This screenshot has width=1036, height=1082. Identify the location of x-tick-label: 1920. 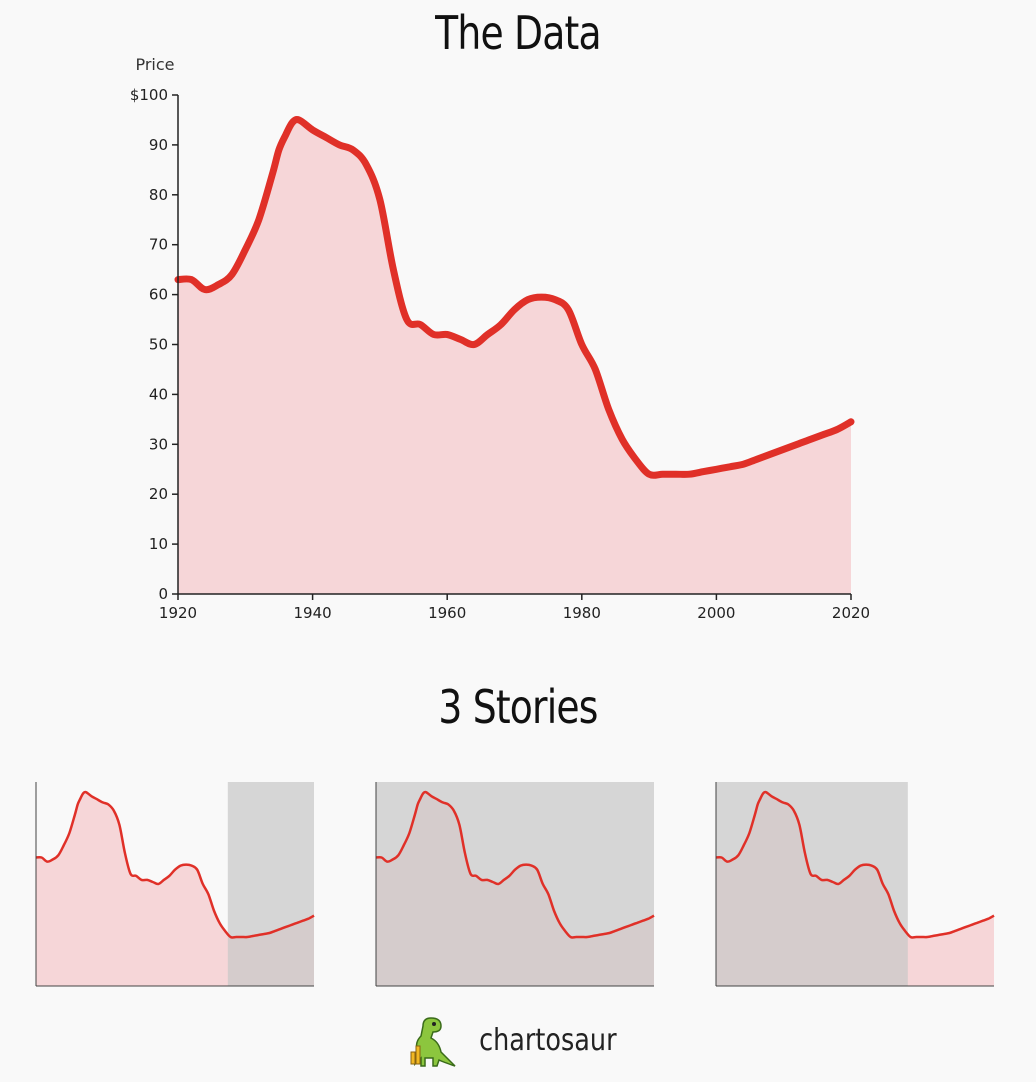
(178, 613).